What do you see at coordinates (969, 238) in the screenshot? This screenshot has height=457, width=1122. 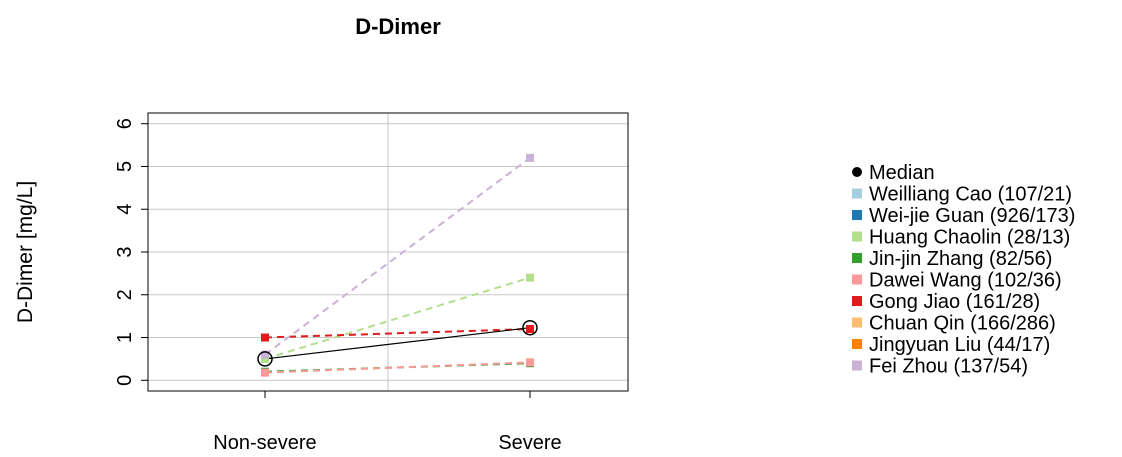 I see `legend-label: Huang Chaolin (28/13)` at bounding box center [969, 238].